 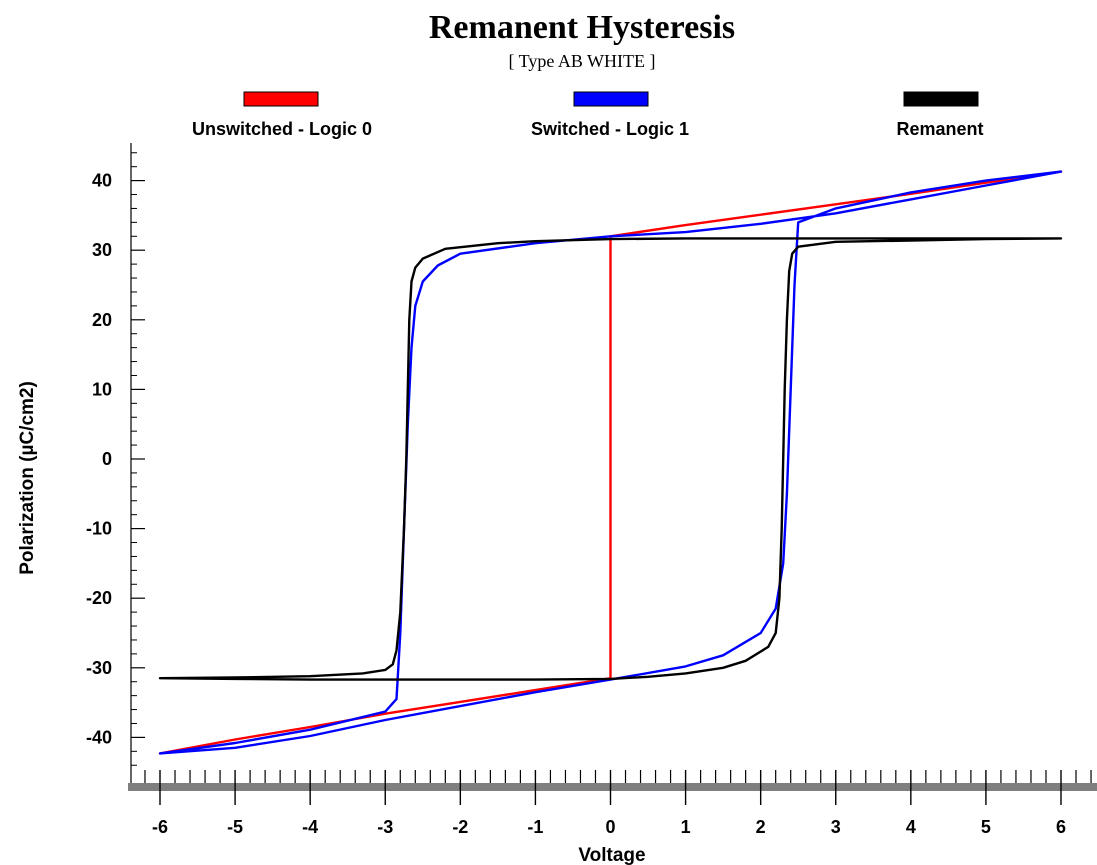 What do you see at coordinates (582, 27) in the screenshot?
I see `chart-title: Remanent Hysteresis` at bounding box center [582, 27].